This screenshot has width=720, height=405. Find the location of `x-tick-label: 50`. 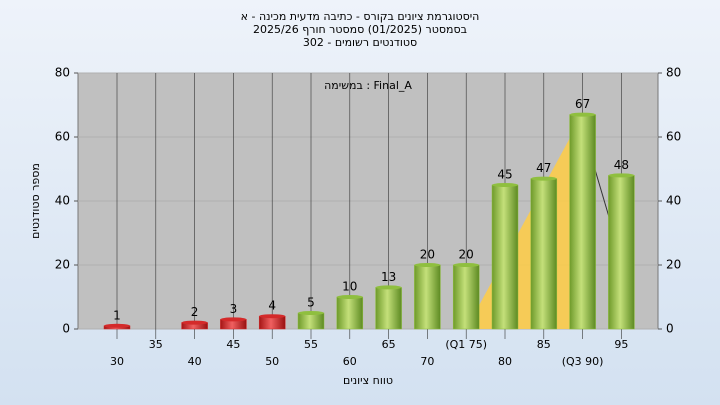

x-tick-label: 50 is located at coordinates (272, 361).